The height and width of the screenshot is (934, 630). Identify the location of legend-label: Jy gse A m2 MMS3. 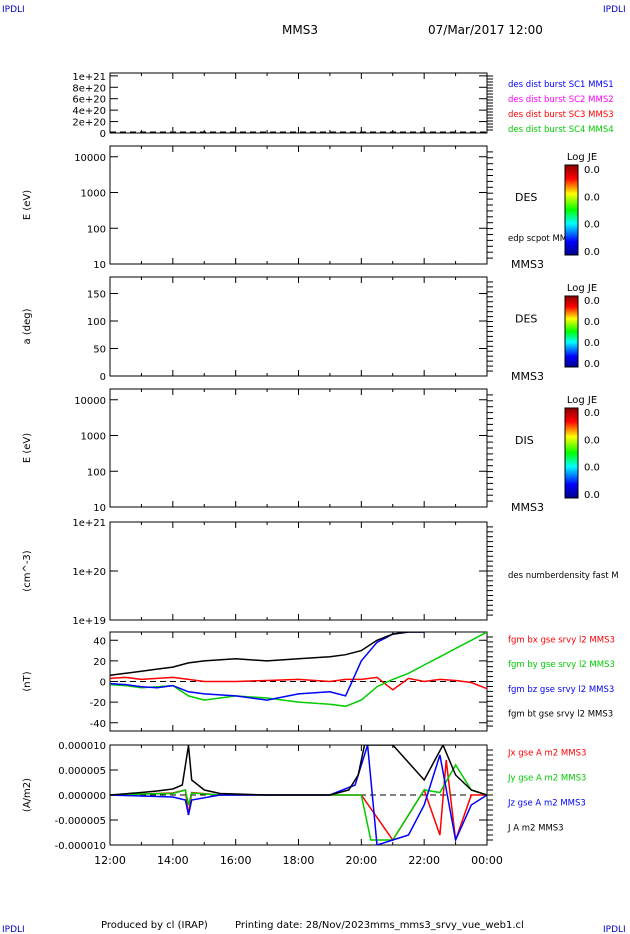
(546, 779).